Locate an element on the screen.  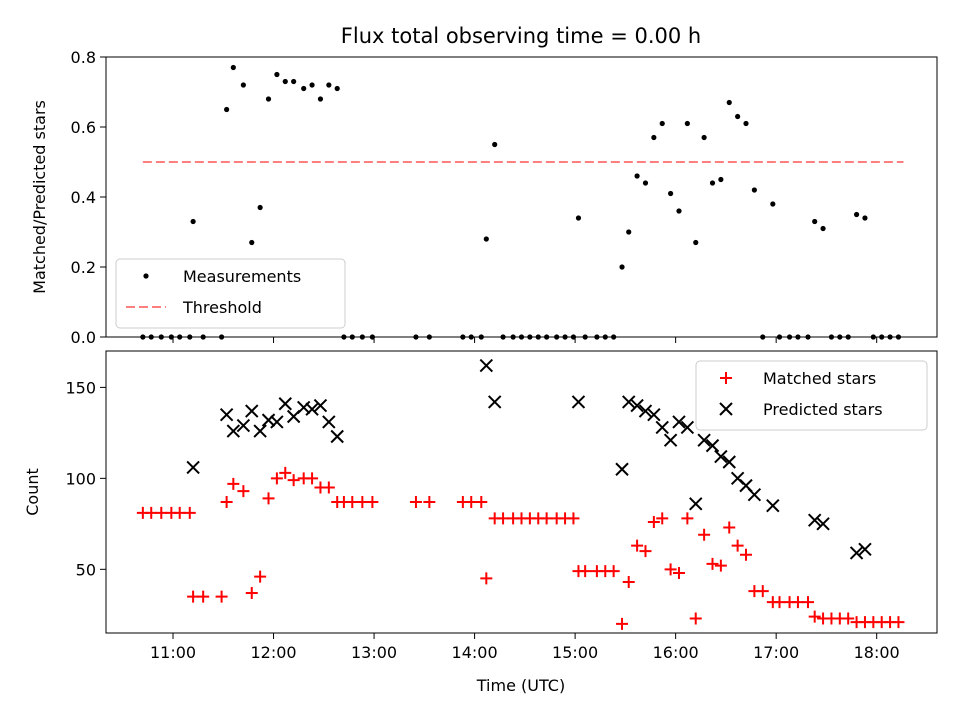
bottom-x-tick-label: 13:00 is located at coordinates (374, 652).